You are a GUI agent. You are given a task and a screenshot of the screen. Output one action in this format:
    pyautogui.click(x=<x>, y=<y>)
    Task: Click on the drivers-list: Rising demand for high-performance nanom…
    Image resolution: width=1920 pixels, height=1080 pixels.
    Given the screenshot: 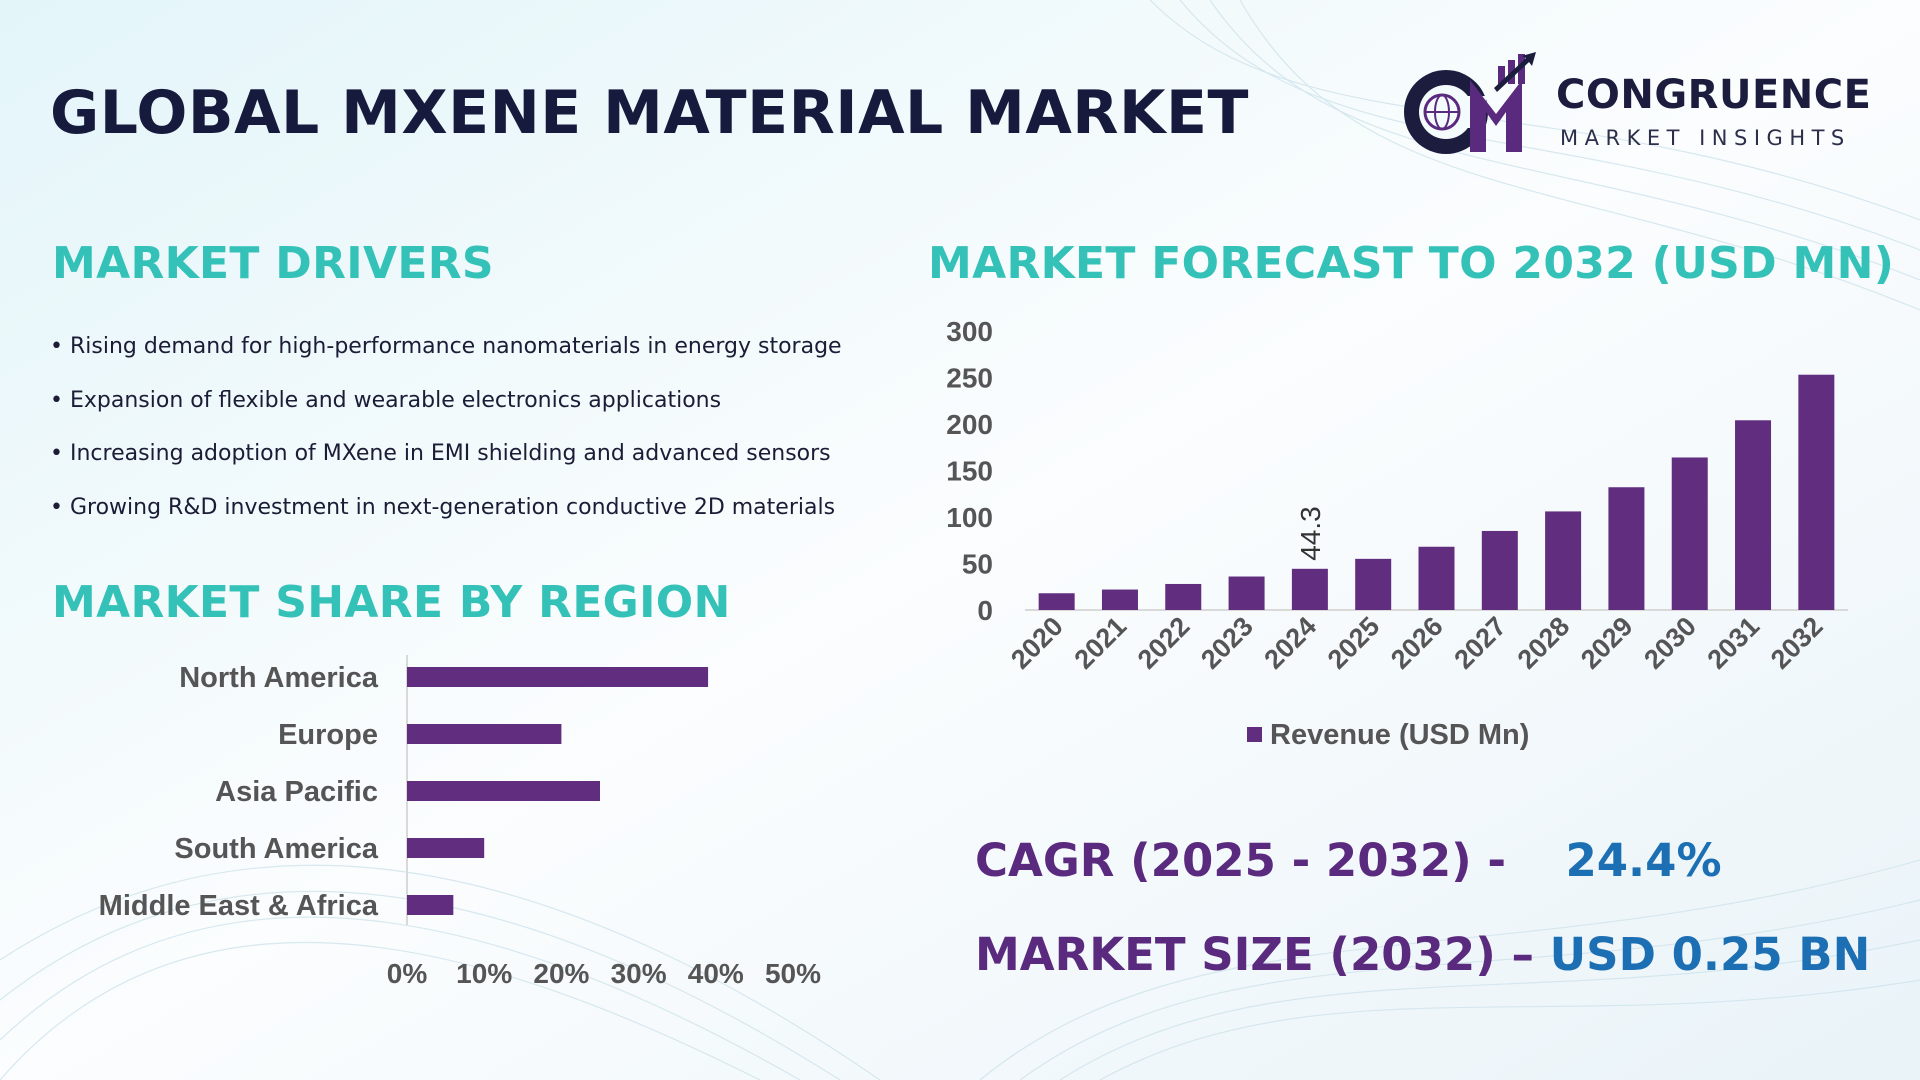 What is the action you would take?
    pyautogui.click(x=446, y=437)
    